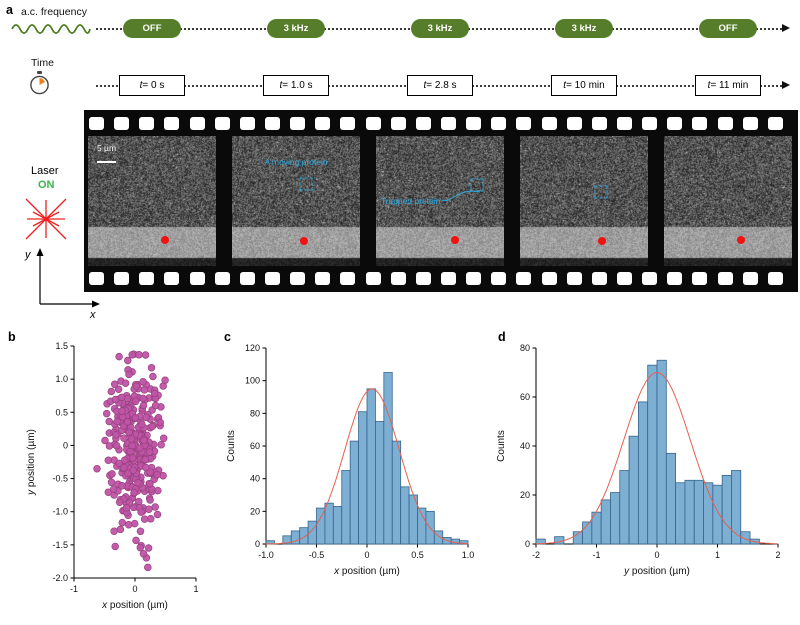 The height and width of the screenshot is (625, 800). What do you see at coordinates (60, 479) in the screenshot?
I see `y-tick-label: -0.5` at bounding box center [60, 479].